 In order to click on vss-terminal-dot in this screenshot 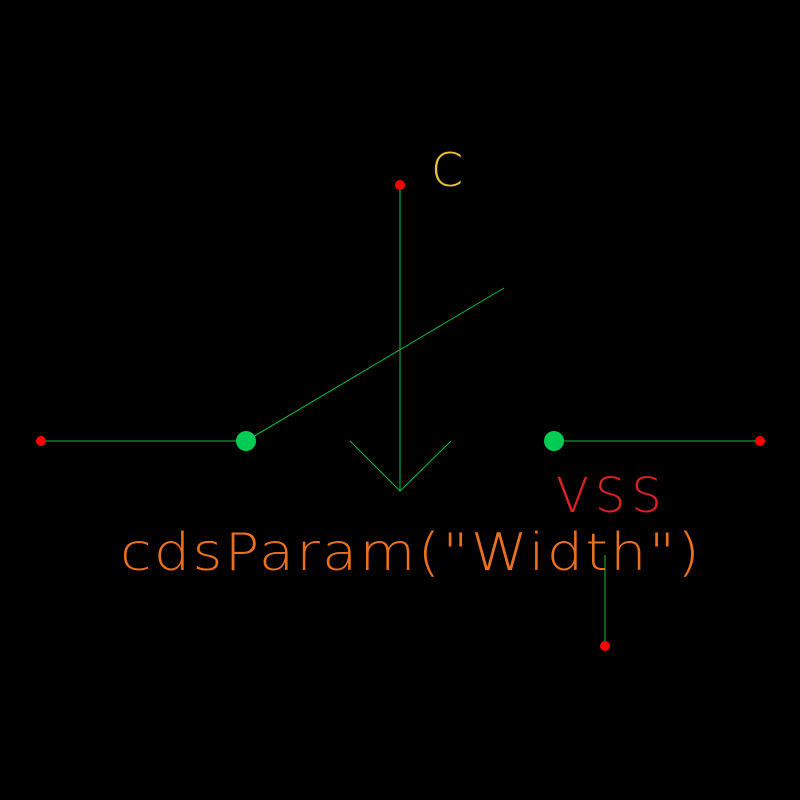, I will do `click(605, 646)`.